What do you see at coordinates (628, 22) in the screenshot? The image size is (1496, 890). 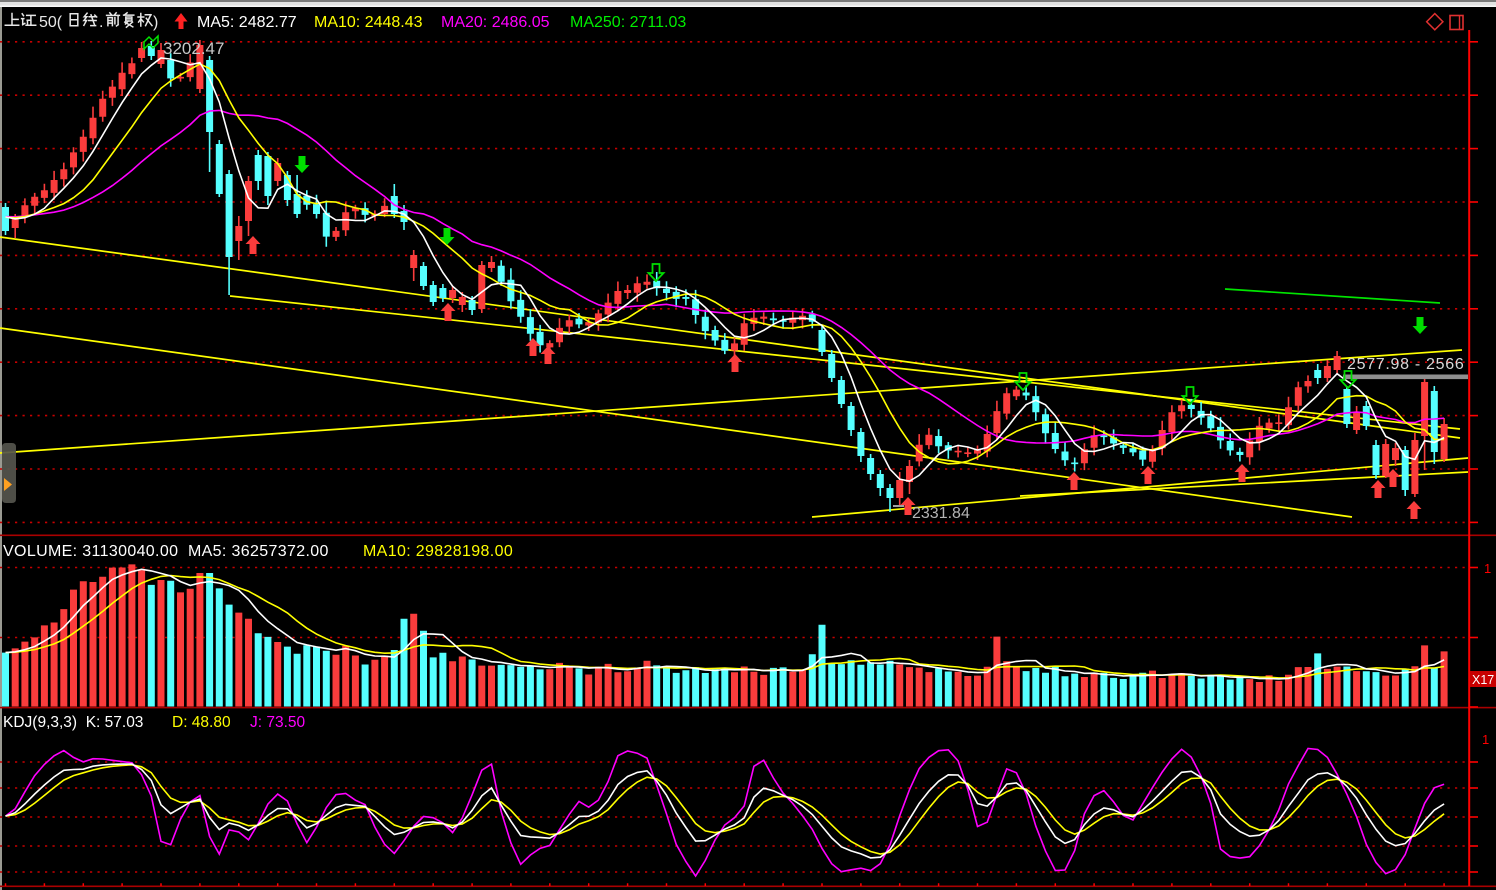 I see `svg-text: MA250: 2711.03` at bounding box center [628, 22].